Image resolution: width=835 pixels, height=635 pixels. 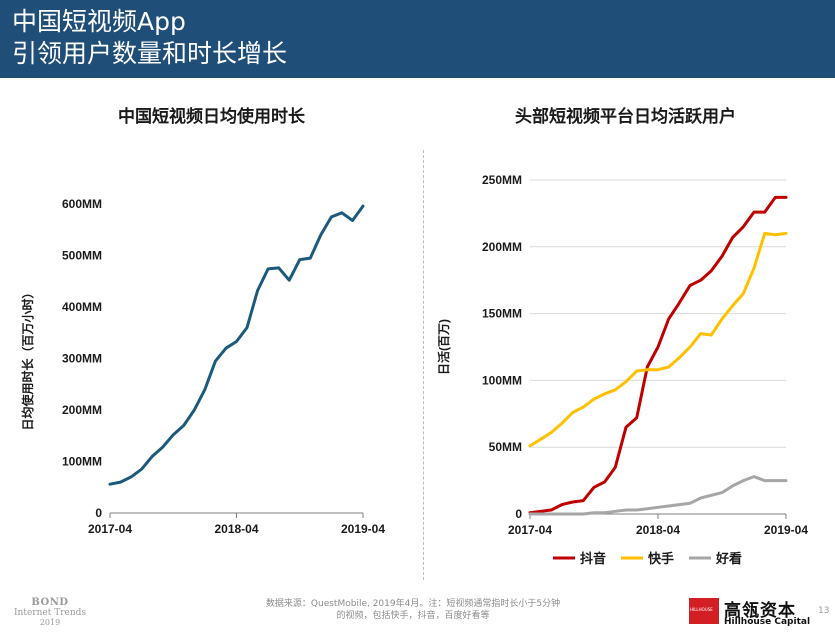 What do you see at coordinates (413, 616) in the screenshot?
I see `source-note-line2: 的视频，包括快手，抖音，百度好看等` at bounding box center [413, 616].